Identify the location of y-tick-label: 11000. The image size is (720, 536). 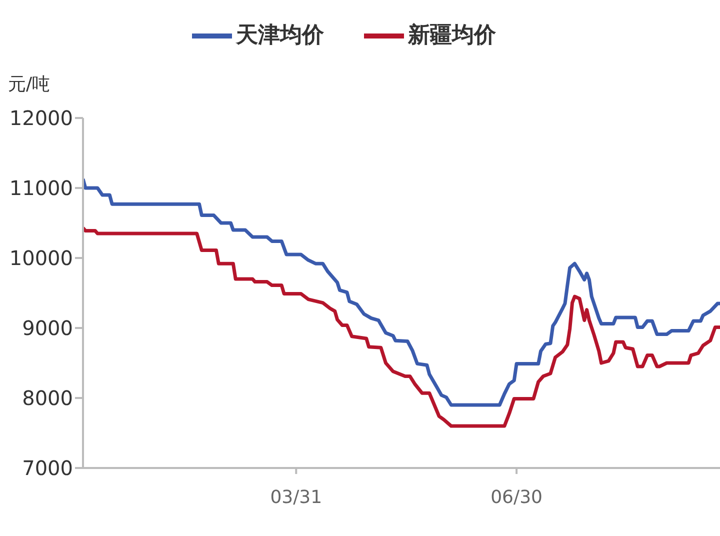
(41, 188).